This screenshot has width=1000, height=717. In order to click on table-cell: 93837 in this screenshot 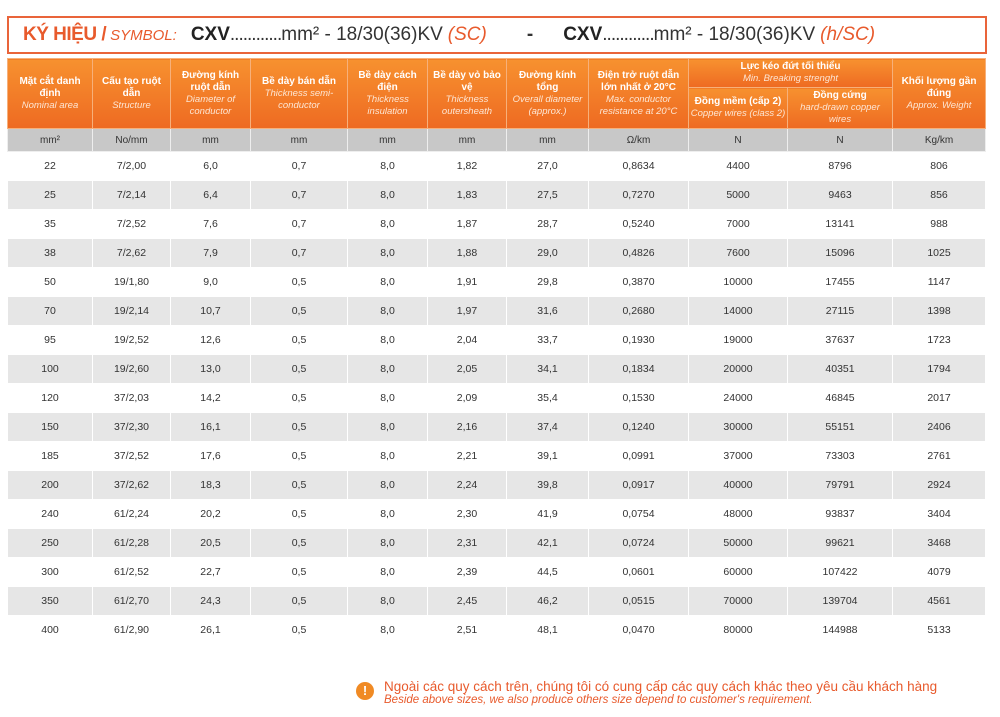, I will do `click(840, 514)`.